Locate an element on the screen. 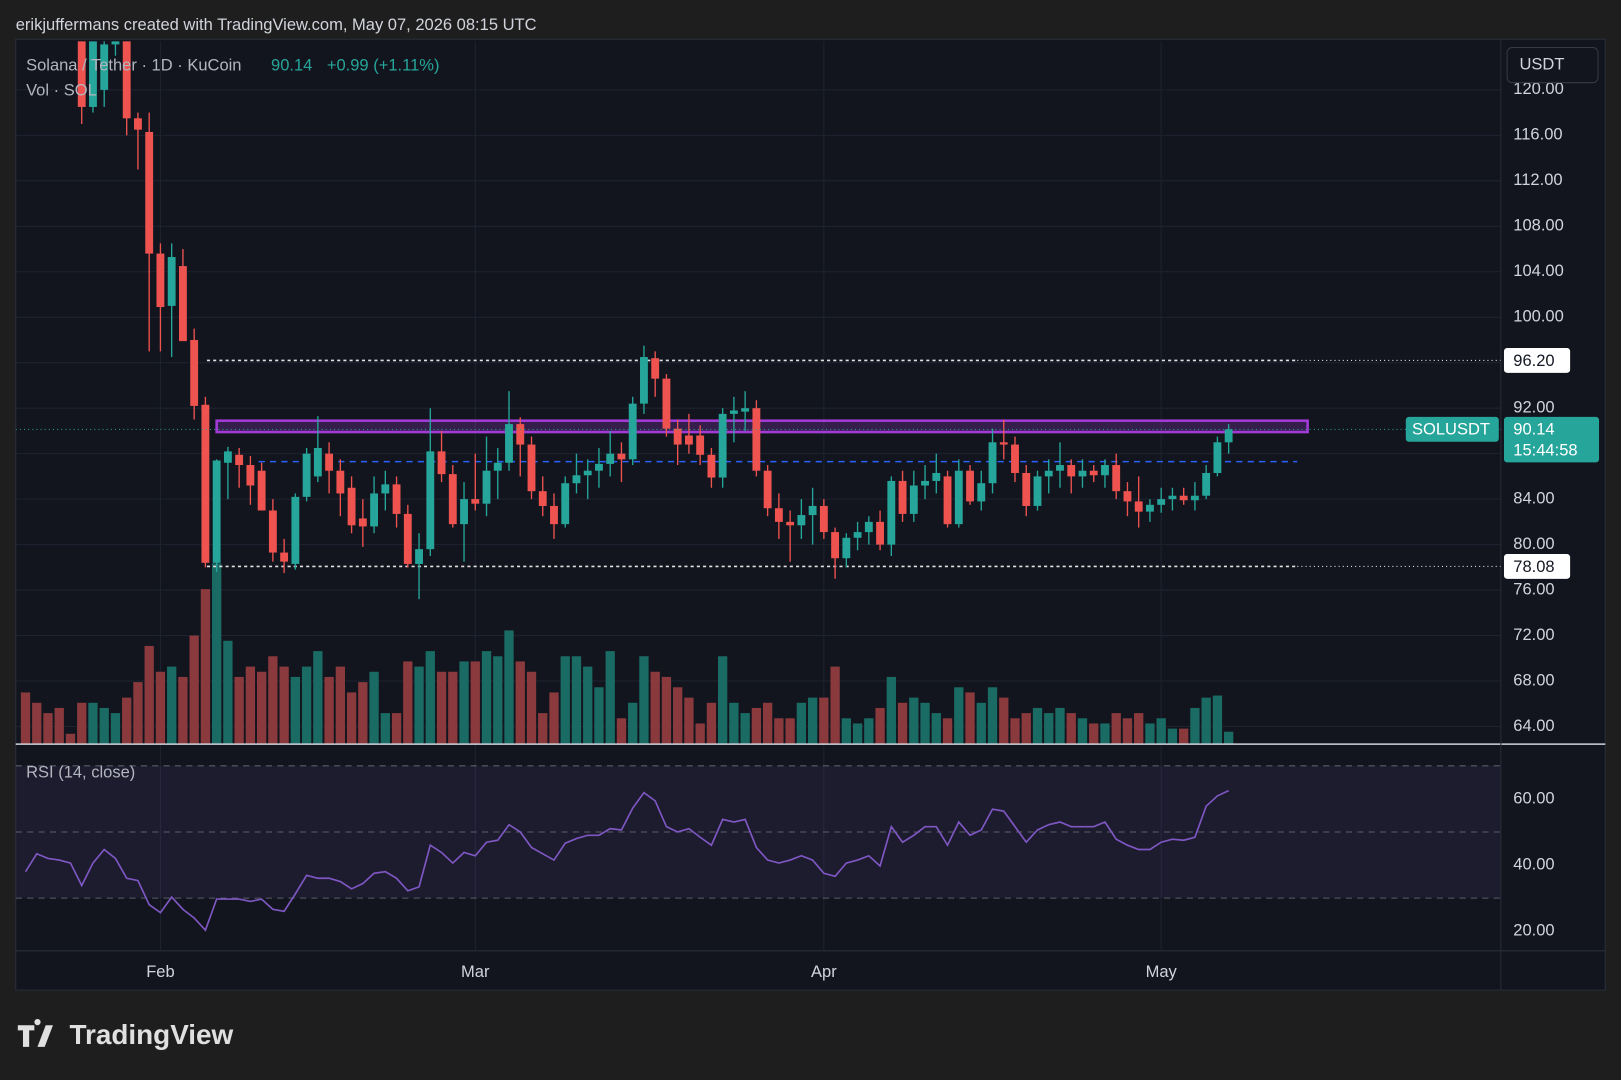 The height and width of the screenshot is (1080, 1621). y-tick-label: 84.00 is located at coordinates (1533, 497).